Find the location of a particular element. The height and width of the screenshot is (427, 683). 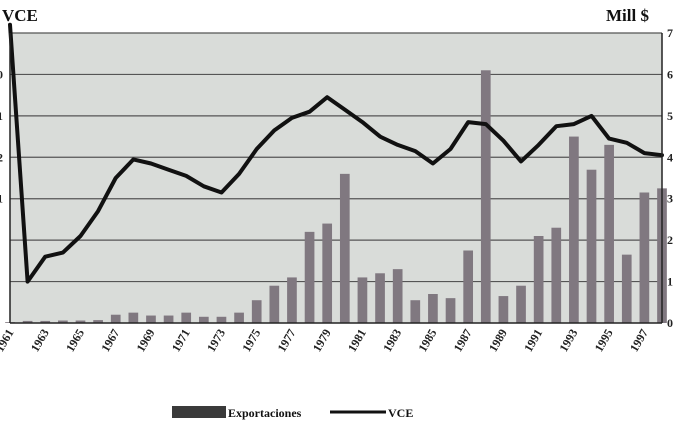

bar-1987 is located at coordinates (468, 286).